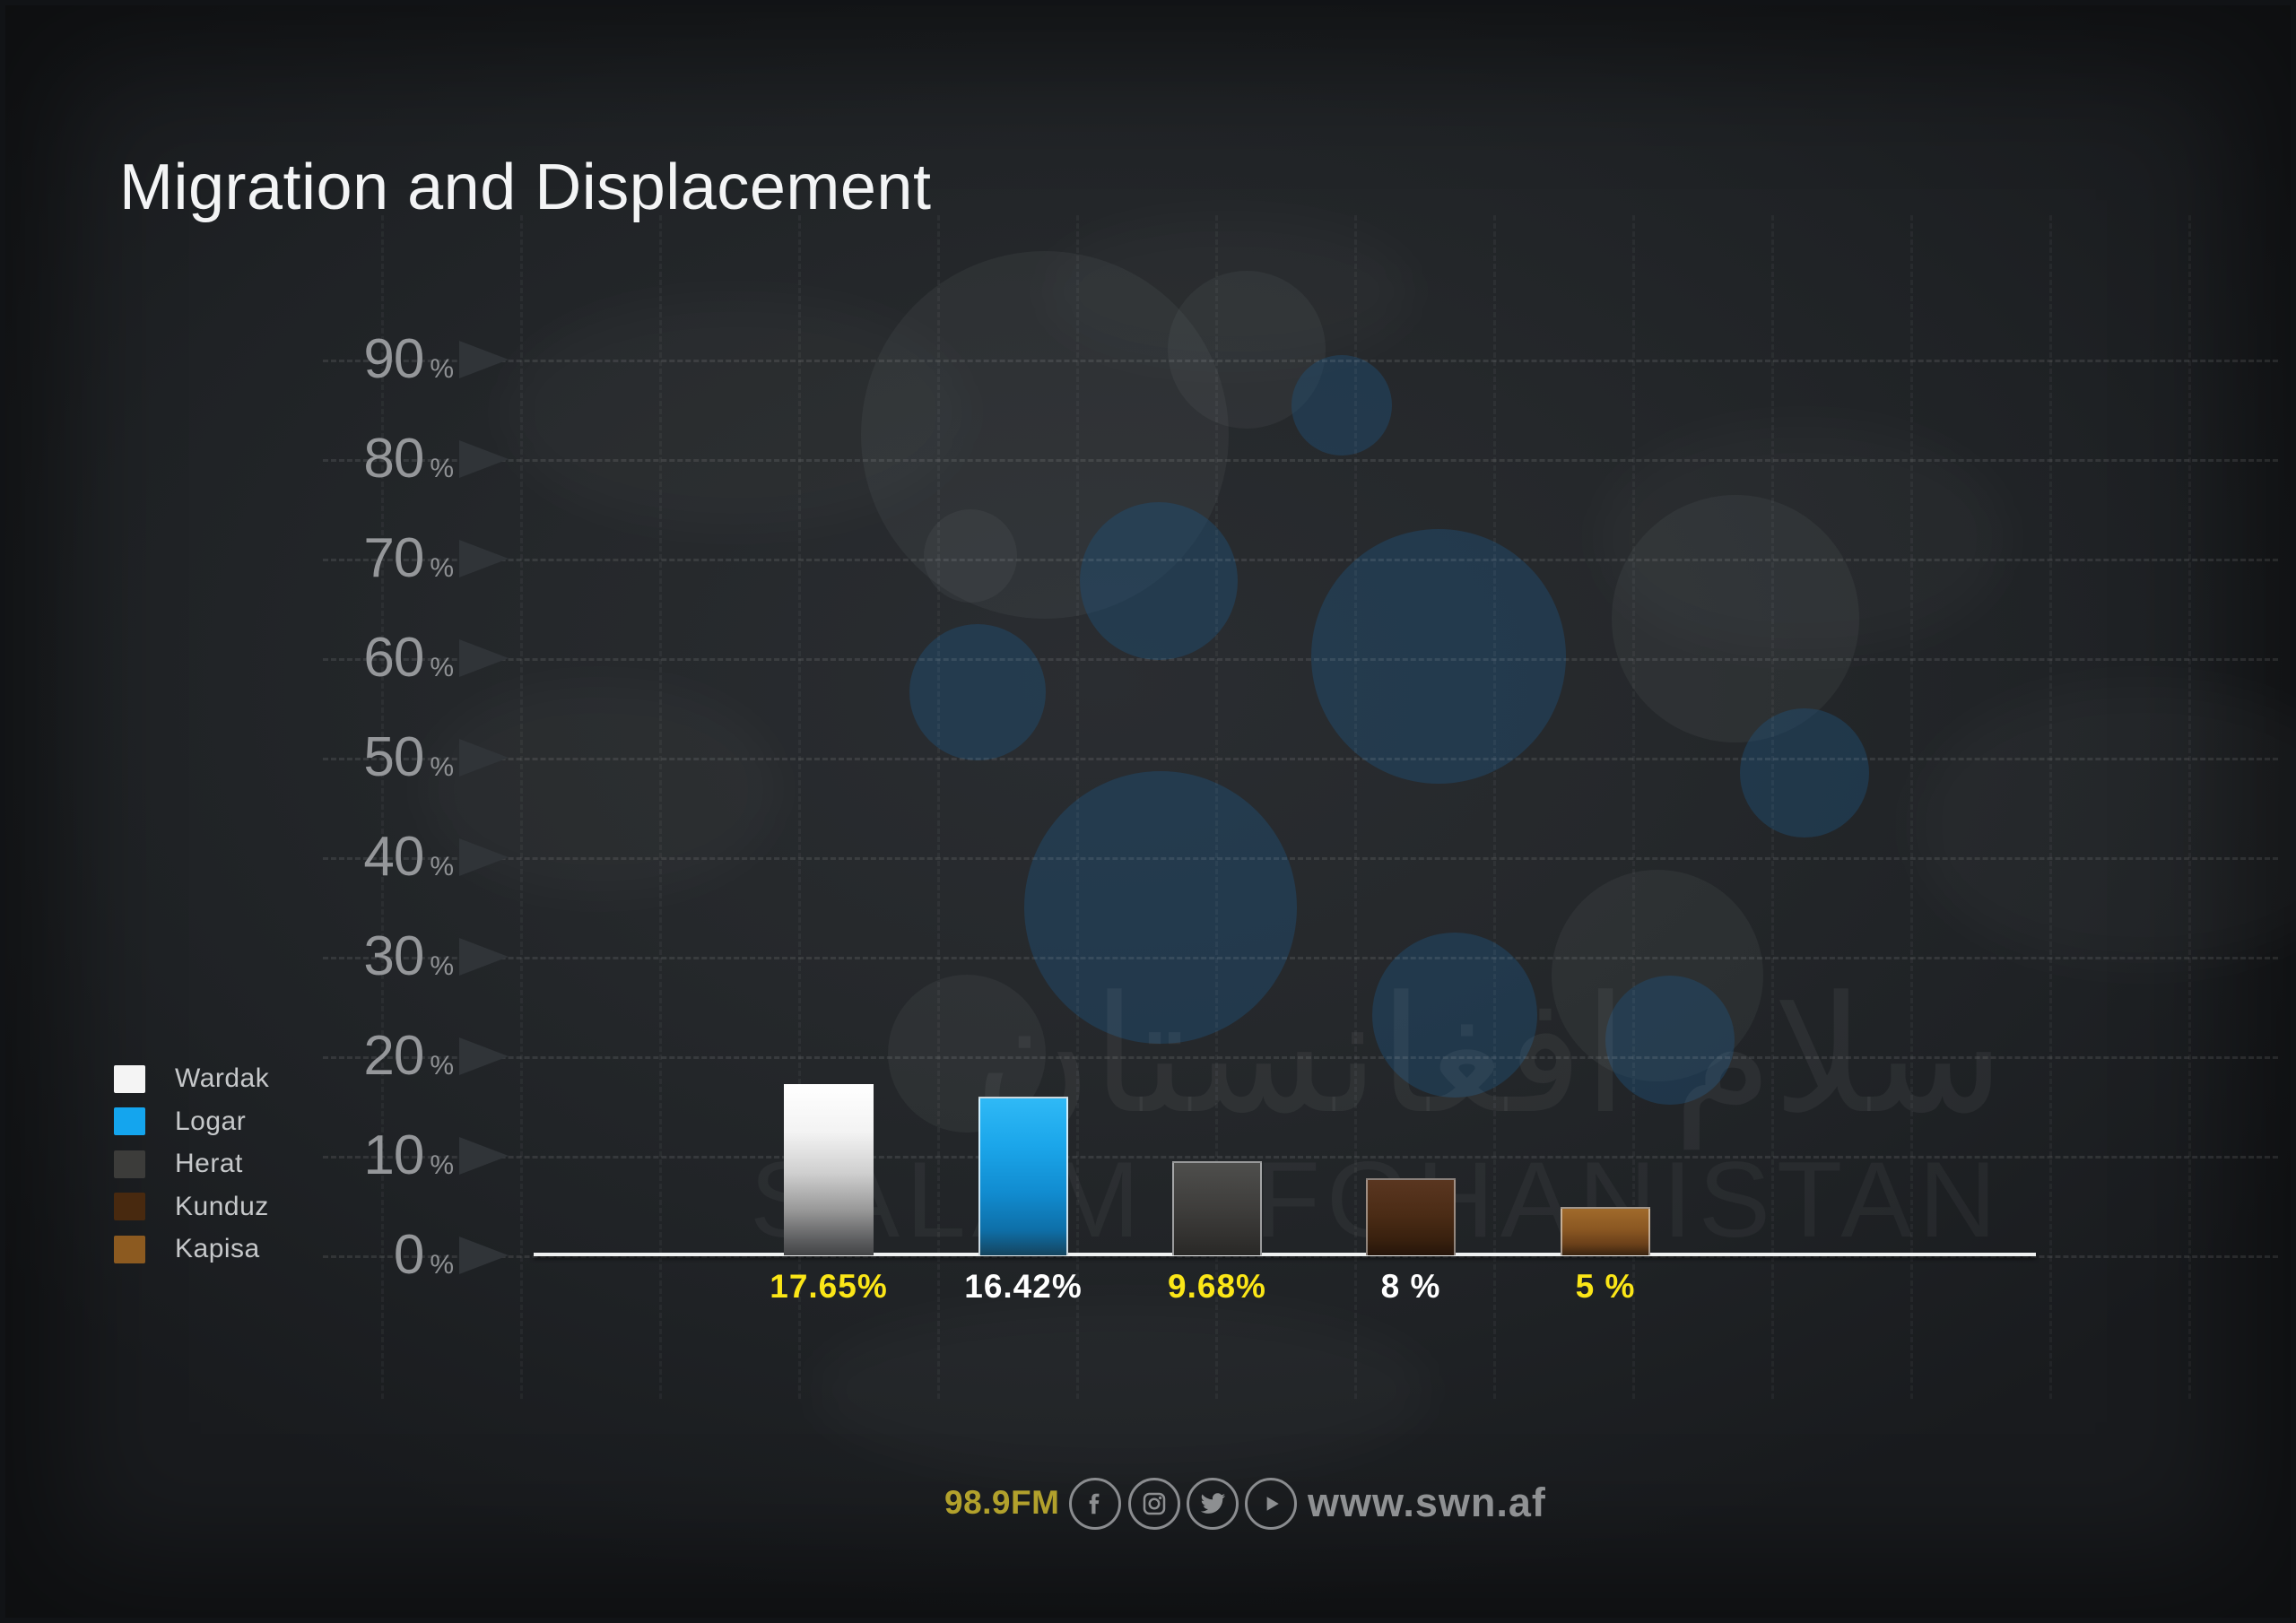 The image size is (2296, 1623). I want to click on bar-wardak, so click(829, 1169).